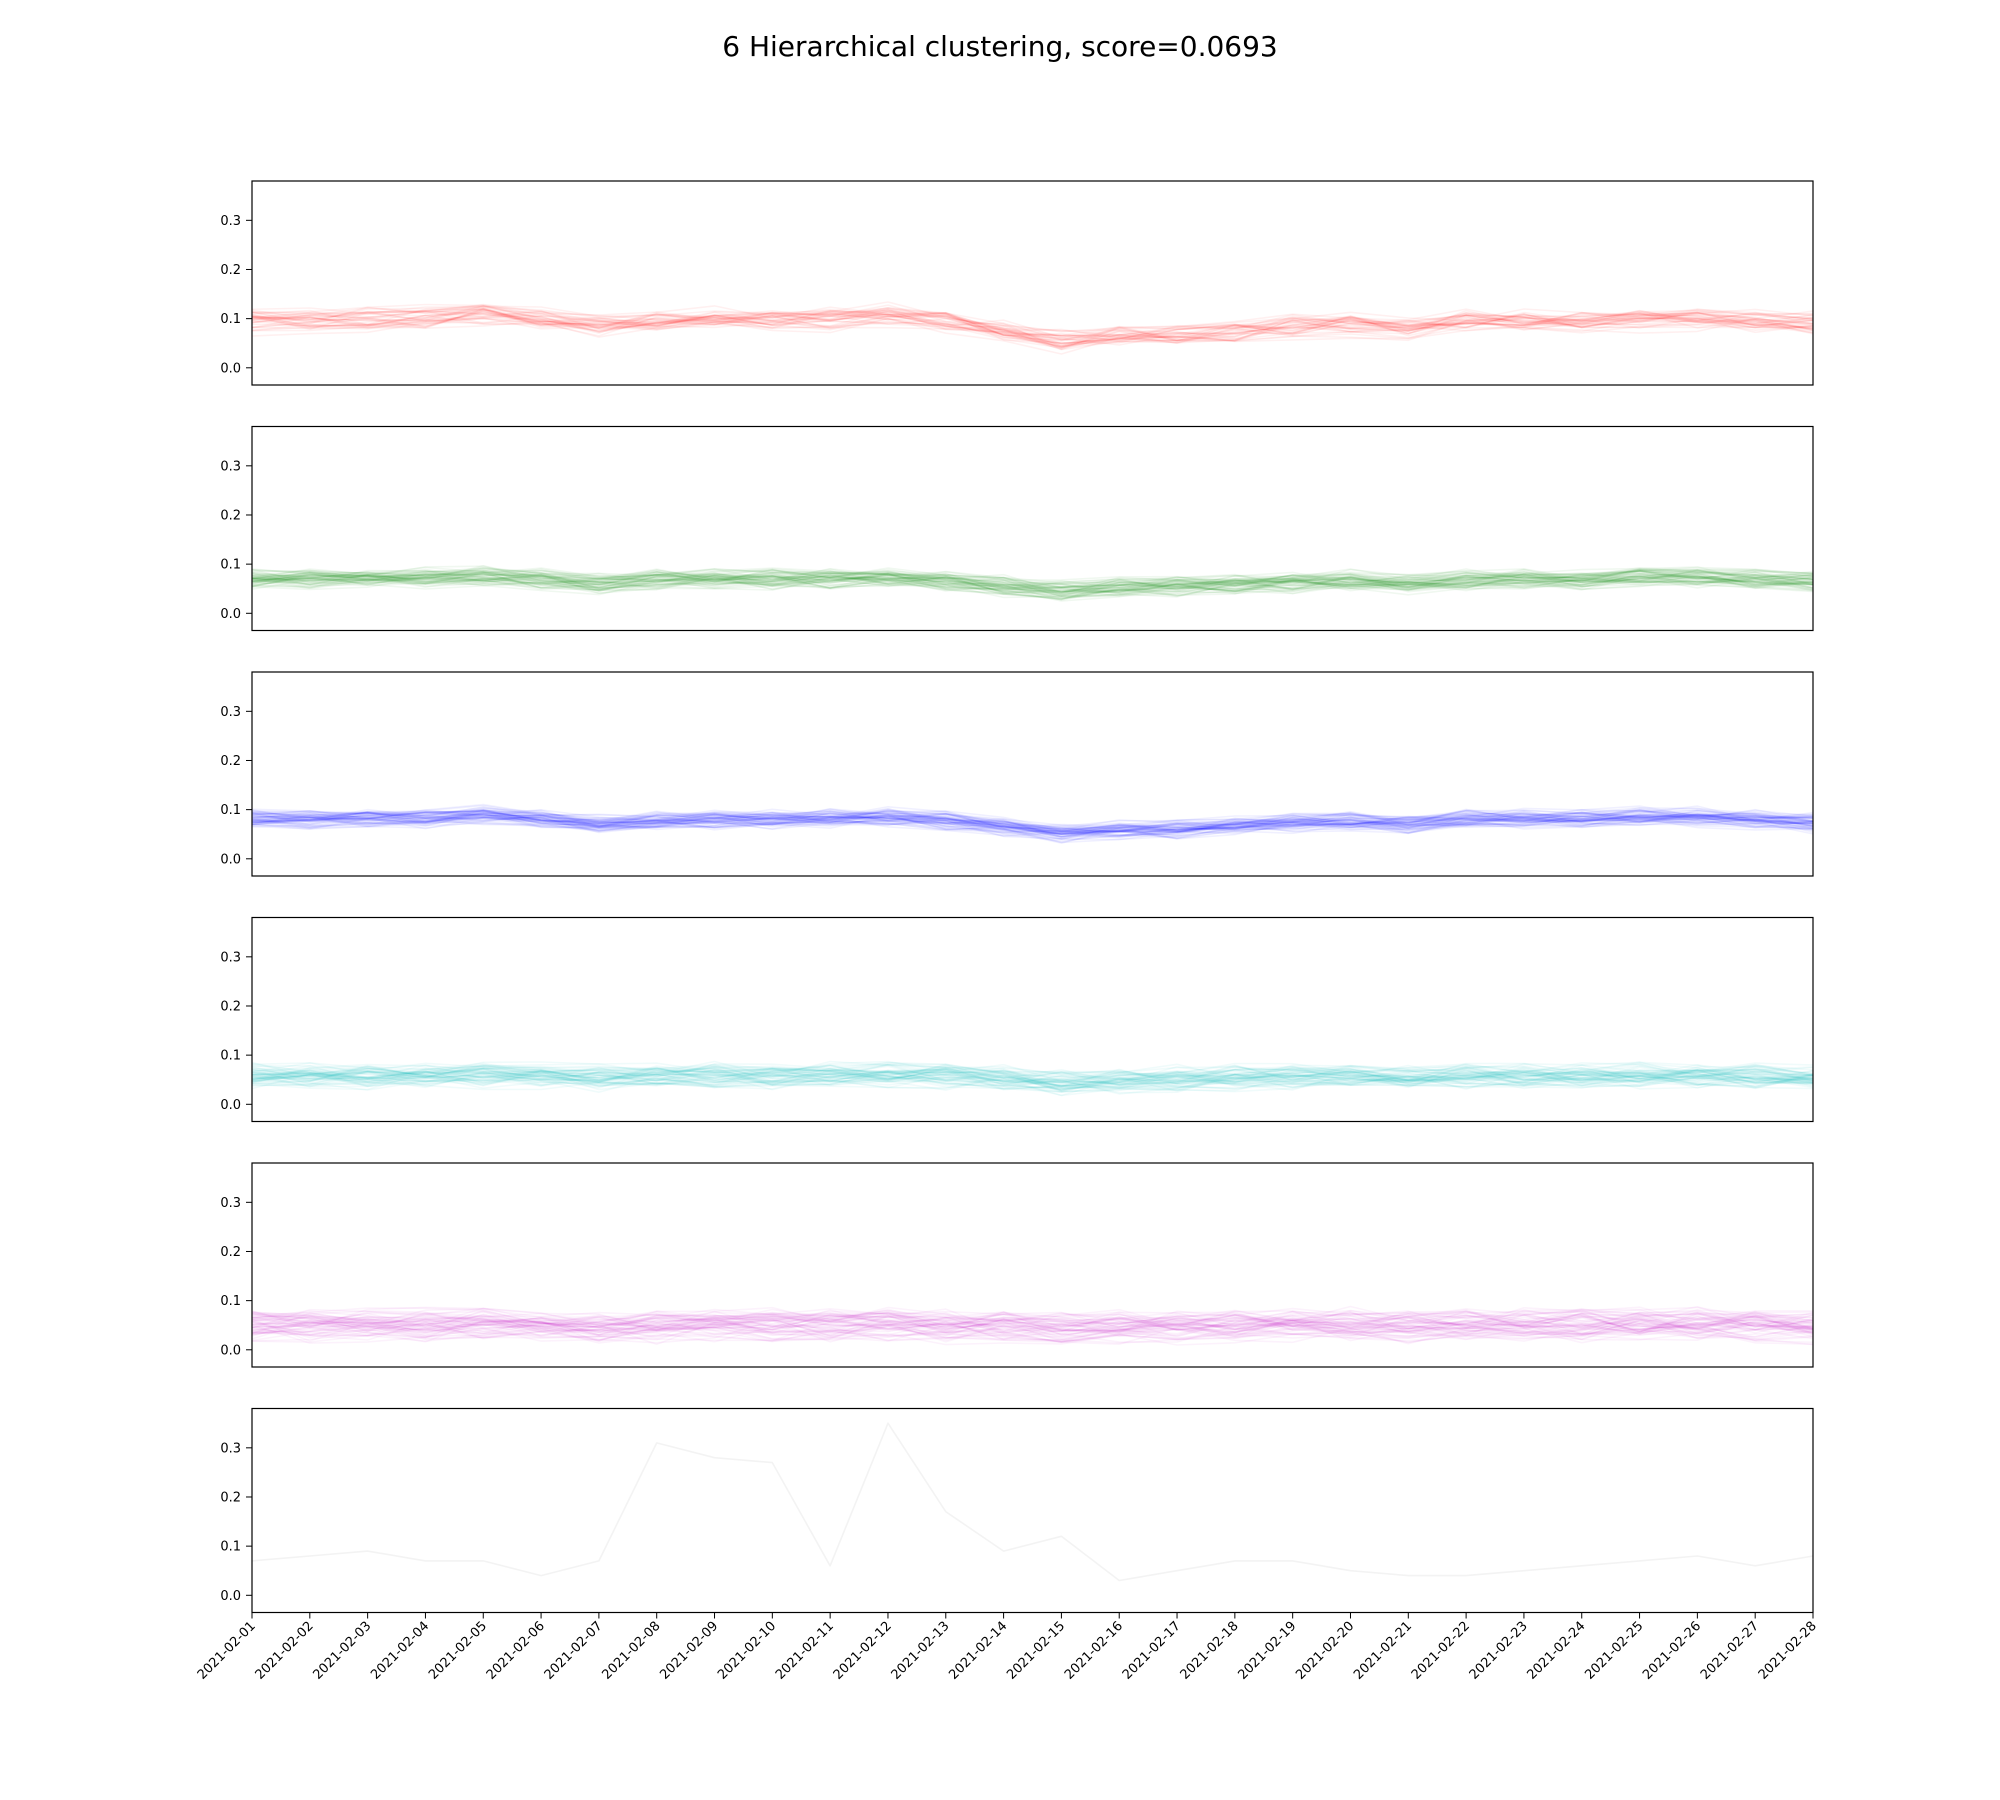 The image size is (2000, 1800). I want to click on x-tick-label: 2021-02-23, so click(1499, 1651).